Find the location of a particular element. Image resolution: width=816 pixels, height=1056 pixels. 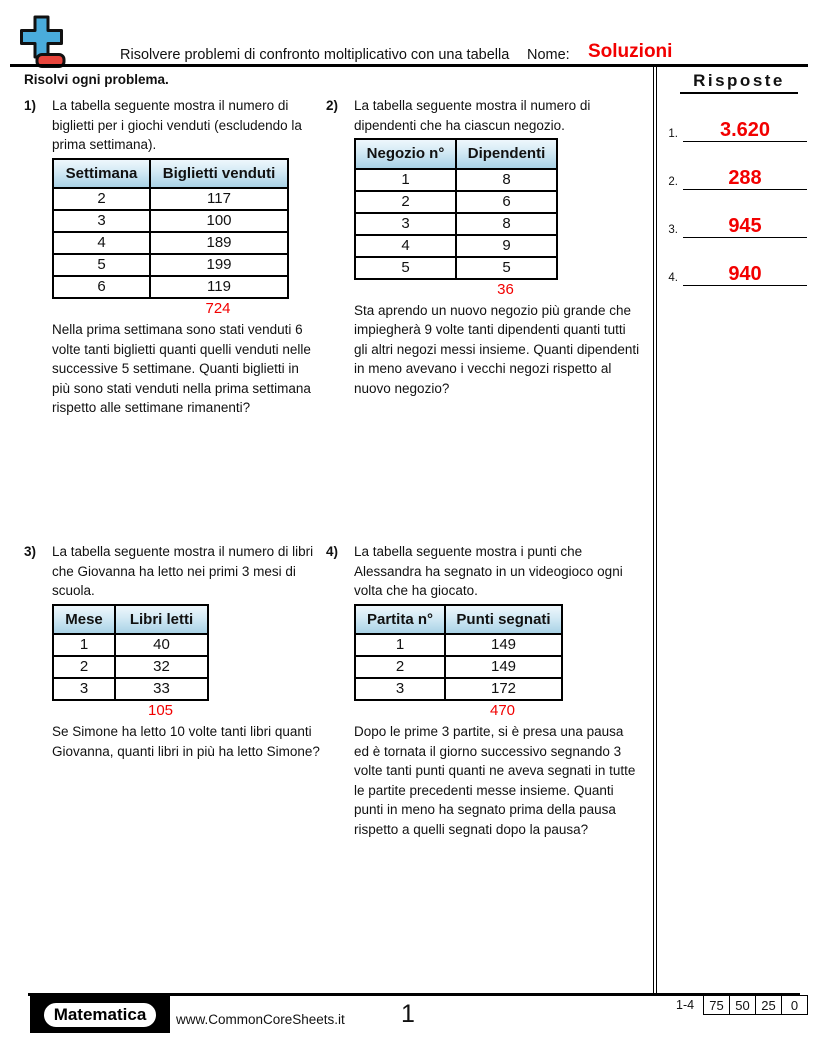

answer-value: 288 is located at coordinates (745, 178).